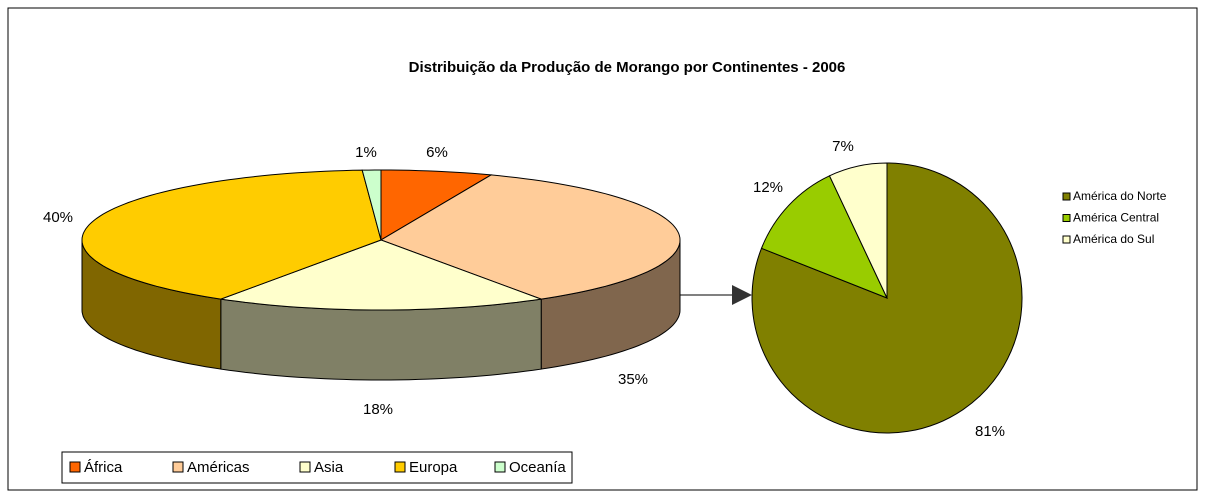 The image size is (1205, 493). Describe the element at coordinates (378, 409) in the screenshot. I see `data-label: 18%` at that location.